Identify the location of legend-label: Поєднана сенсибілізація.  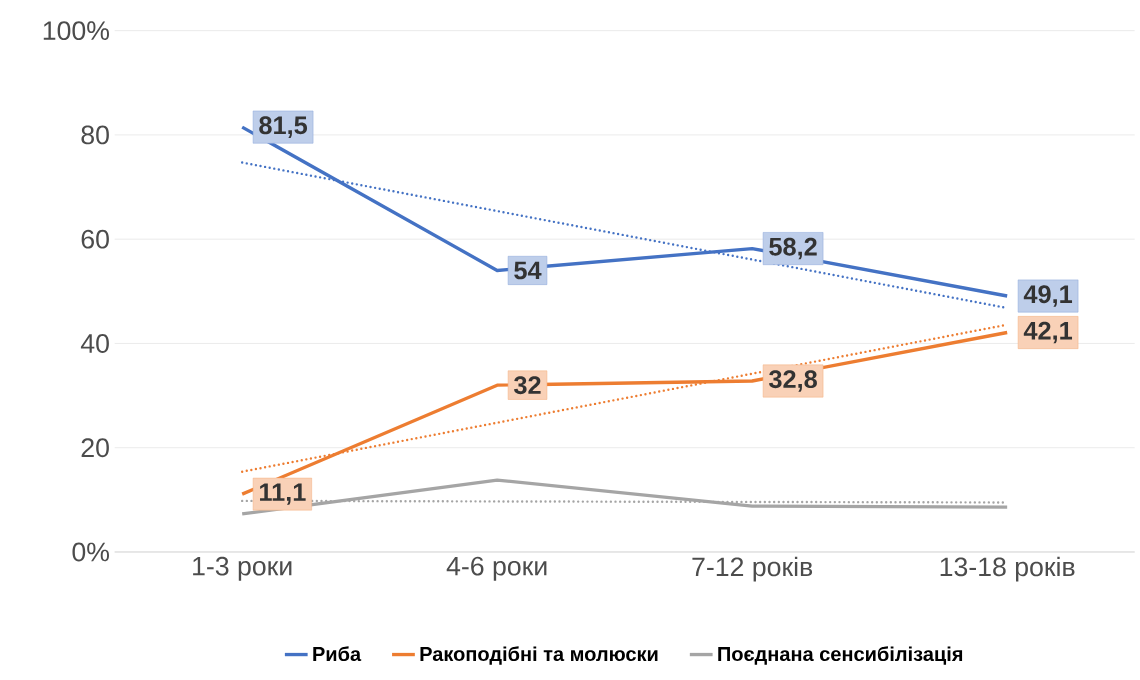
(840, 655).